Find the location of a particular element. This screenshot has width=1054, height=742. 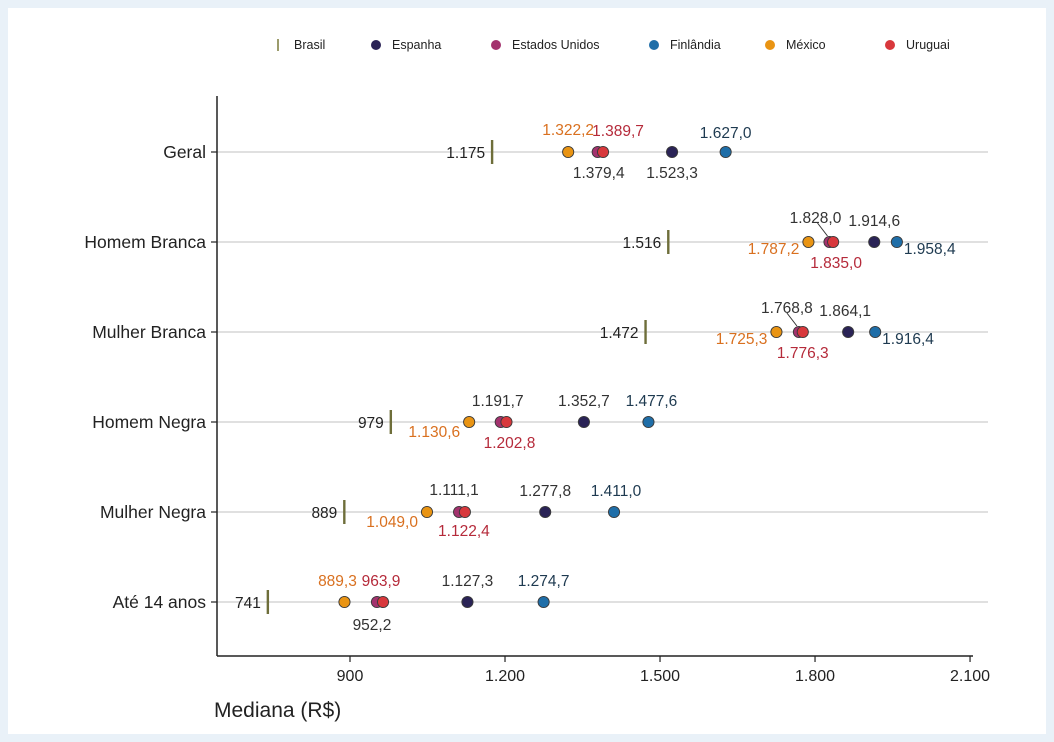

label-espanha-geral: 1.523,3 is located at coordinates (672, 173).